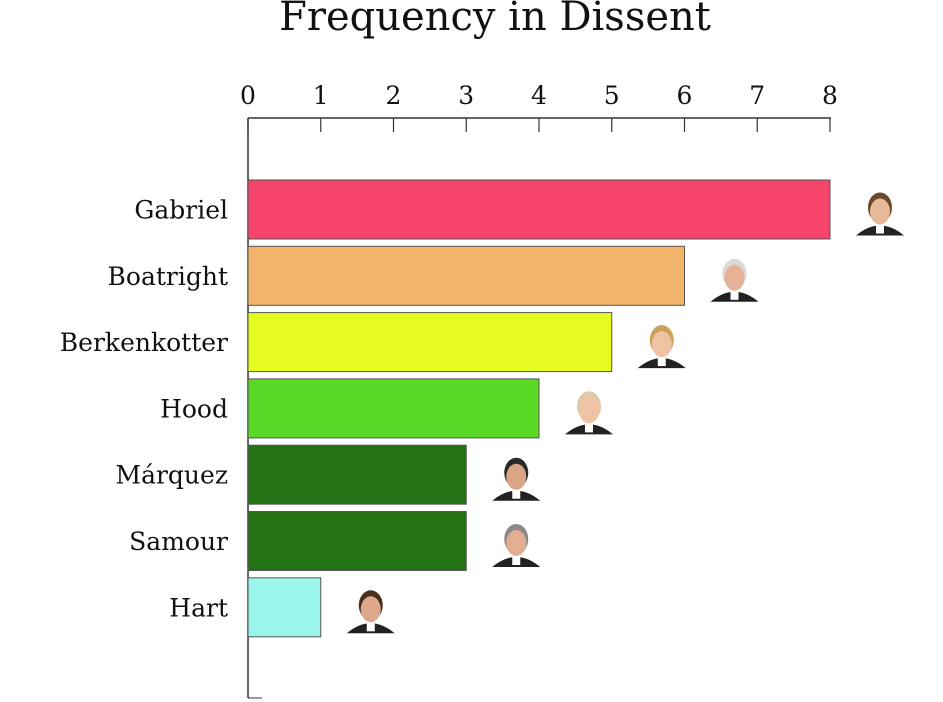 This screenshot has height=702, width=943. I want to click on category-label: Berkenkotter, so click(144, 342).